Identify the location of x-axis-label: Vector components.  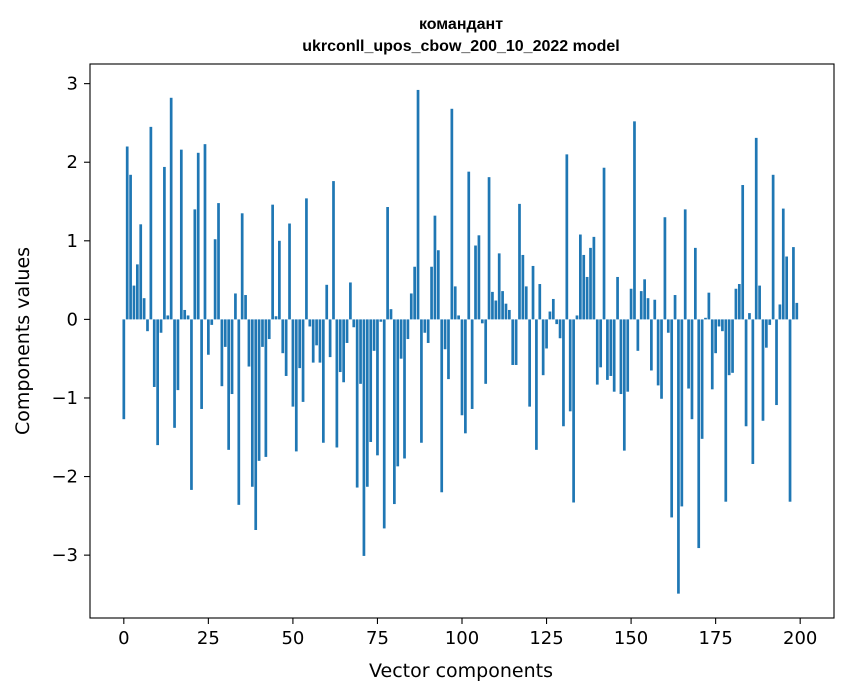
(461, 671).